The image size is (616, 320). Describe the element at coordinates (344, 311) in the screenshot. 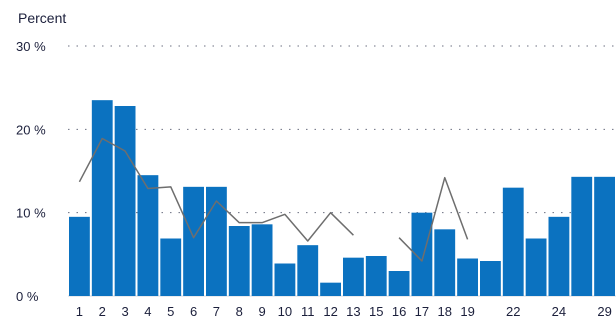

I see `x-tick-labels: 1 2 3 4 5 6 7 8 9 10 11 12 13 15 16 17 18 19 22 24 29` at that location.